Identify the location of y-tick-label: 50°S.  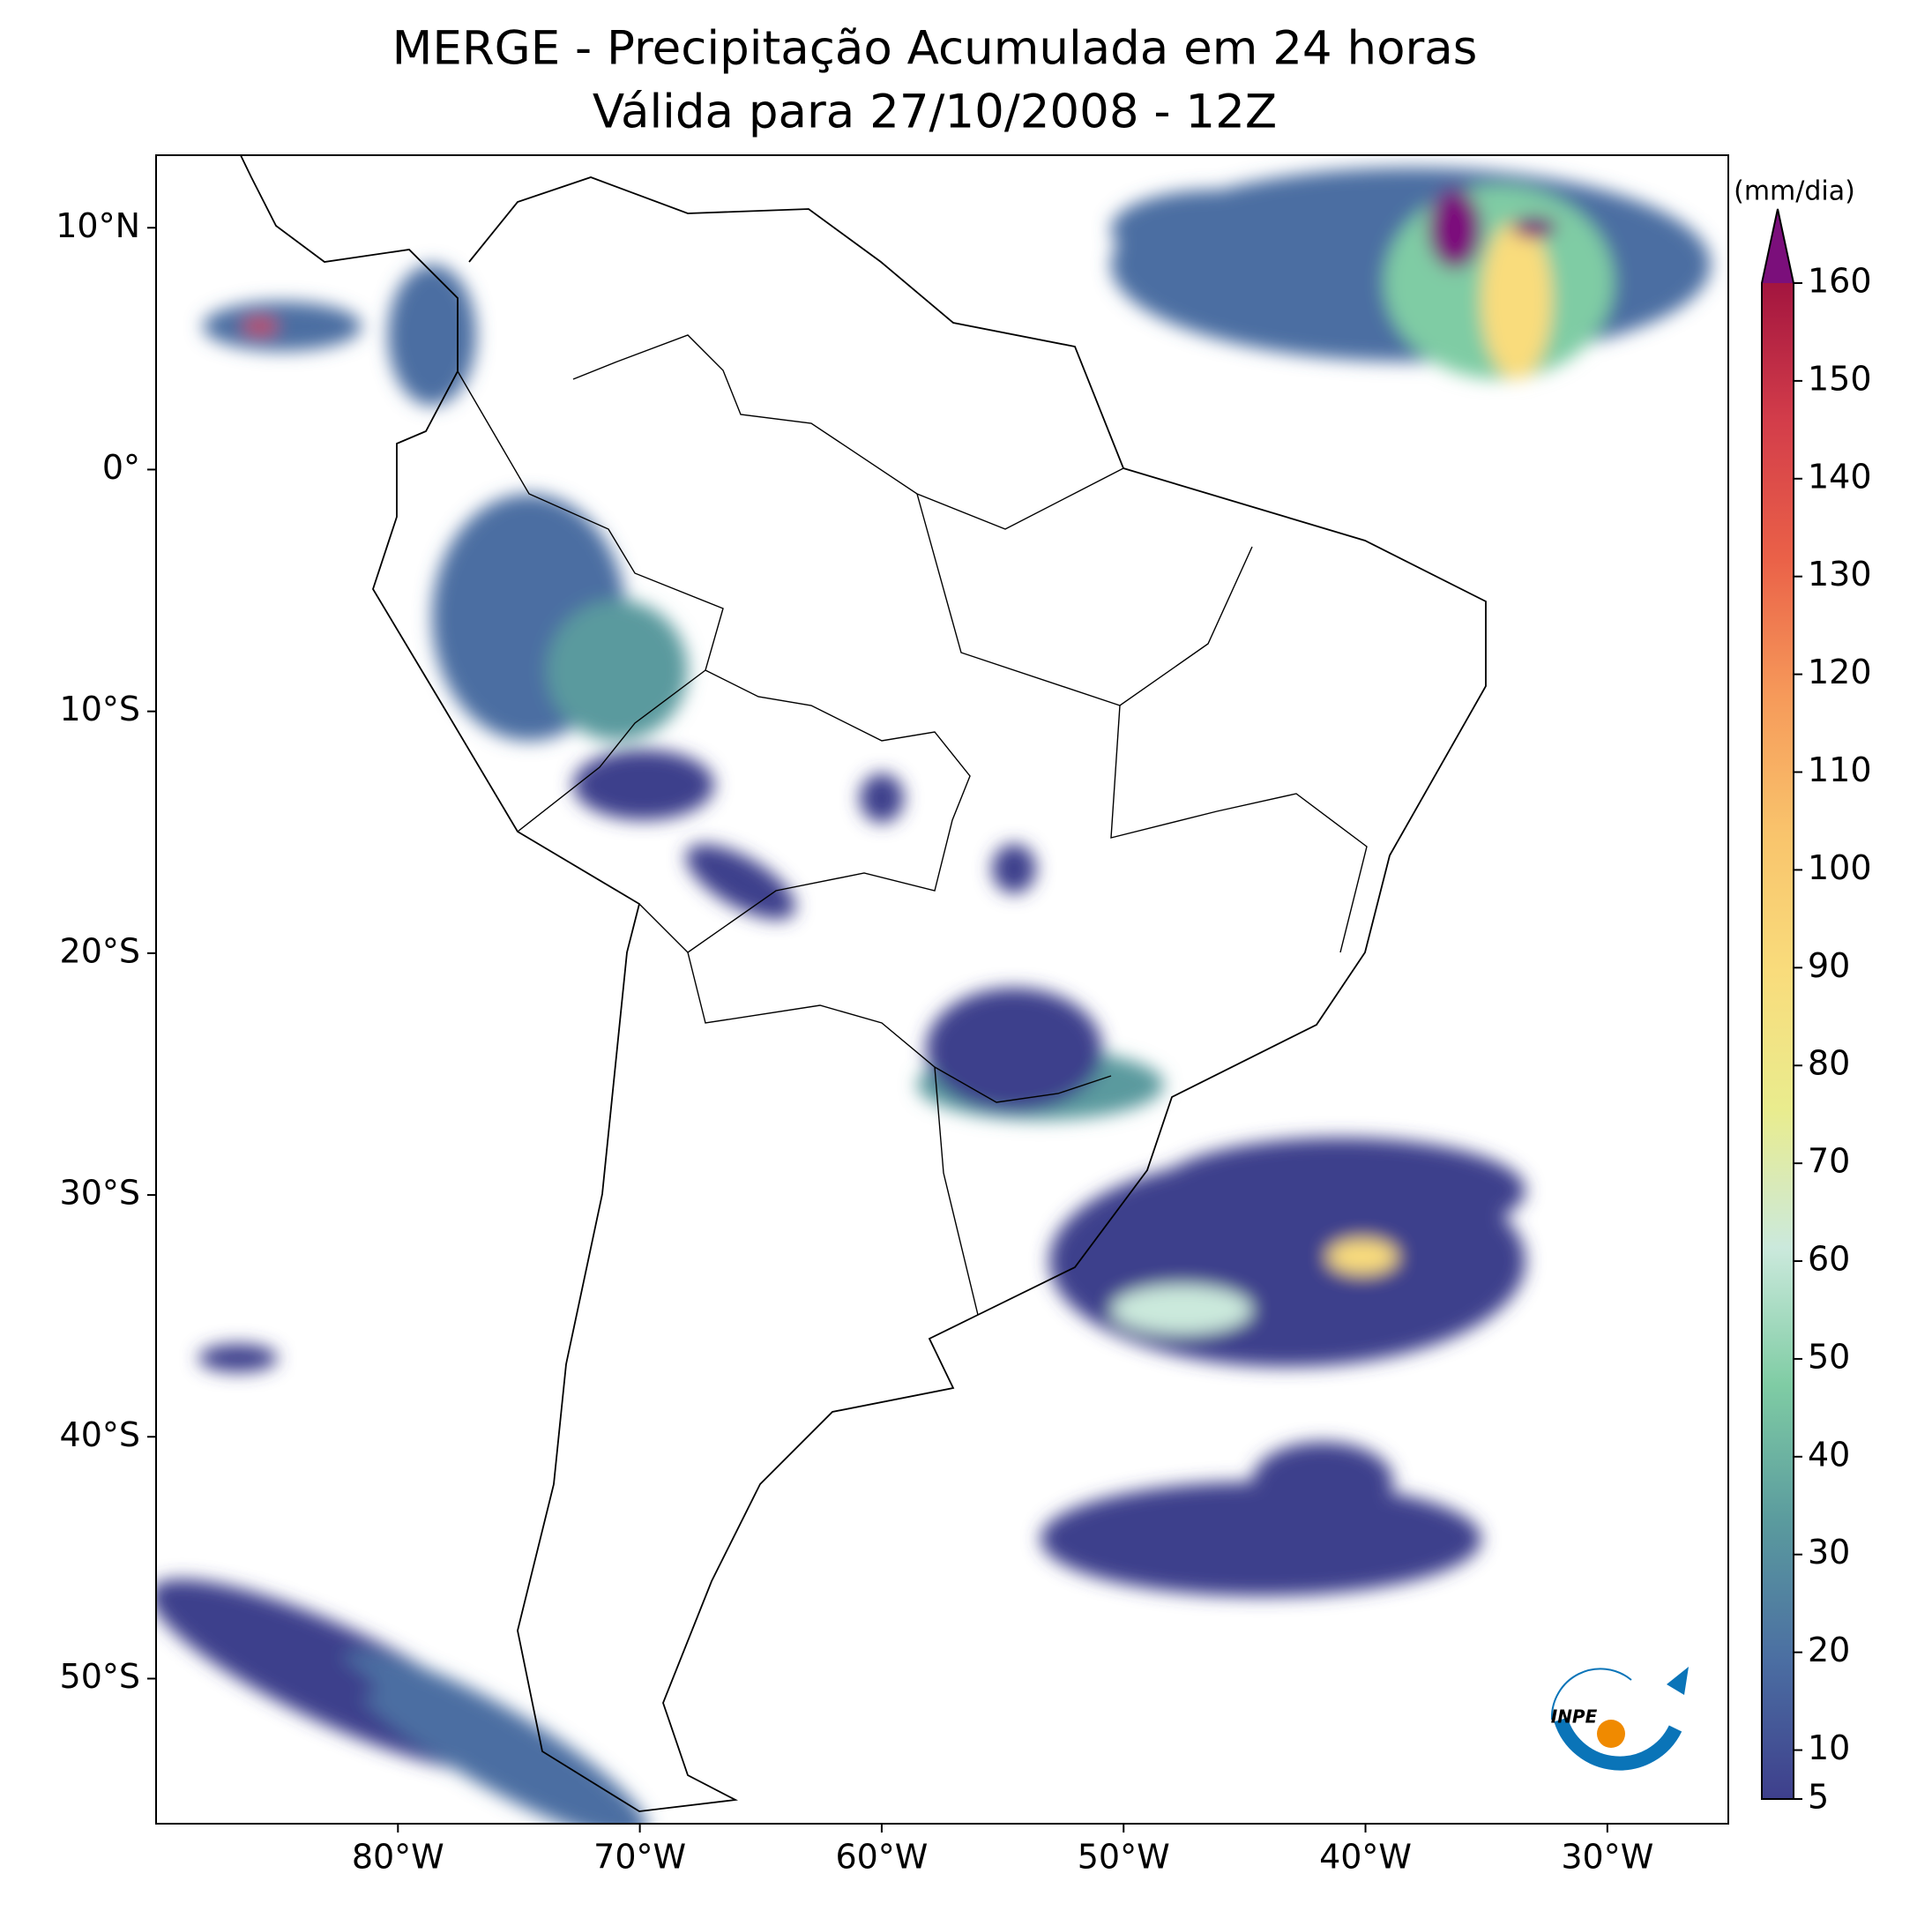
(100, 1677).